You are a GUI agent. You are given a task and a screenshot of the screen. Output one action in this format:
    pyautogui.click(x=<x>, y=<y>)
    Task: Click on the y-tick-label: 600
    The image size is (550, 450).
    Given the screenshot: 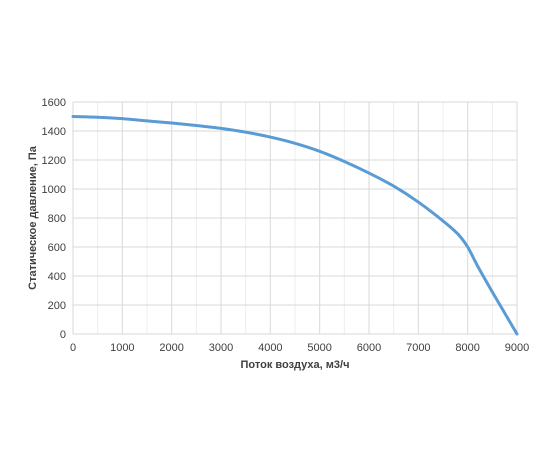 What is the action you would take?
    pyautogui.click(x=57, y=248)
    